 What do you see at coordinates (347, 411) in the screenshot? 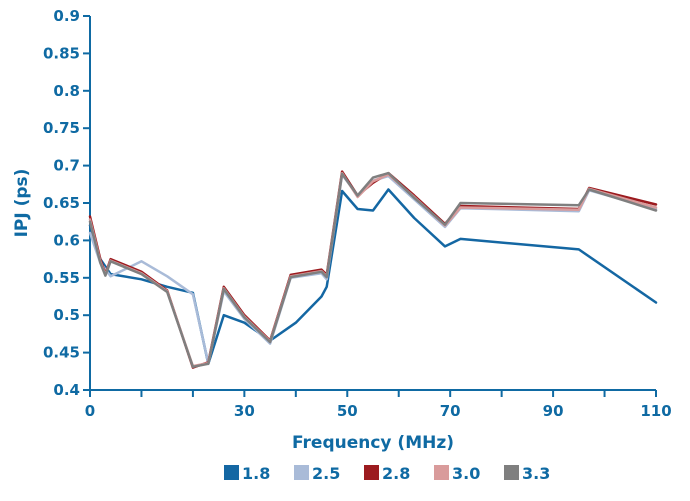
I see `x-tick-label: 50` at bounding box center [347, 411].